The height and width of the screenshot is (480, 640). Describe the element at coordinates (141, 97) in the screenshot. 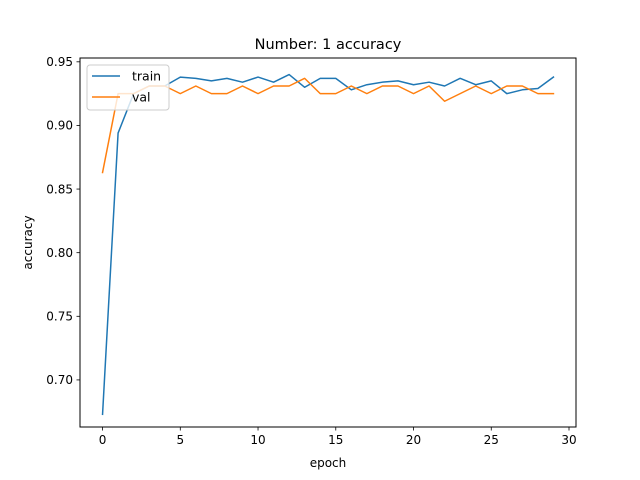

I see `legend-label-val: val` at that location.